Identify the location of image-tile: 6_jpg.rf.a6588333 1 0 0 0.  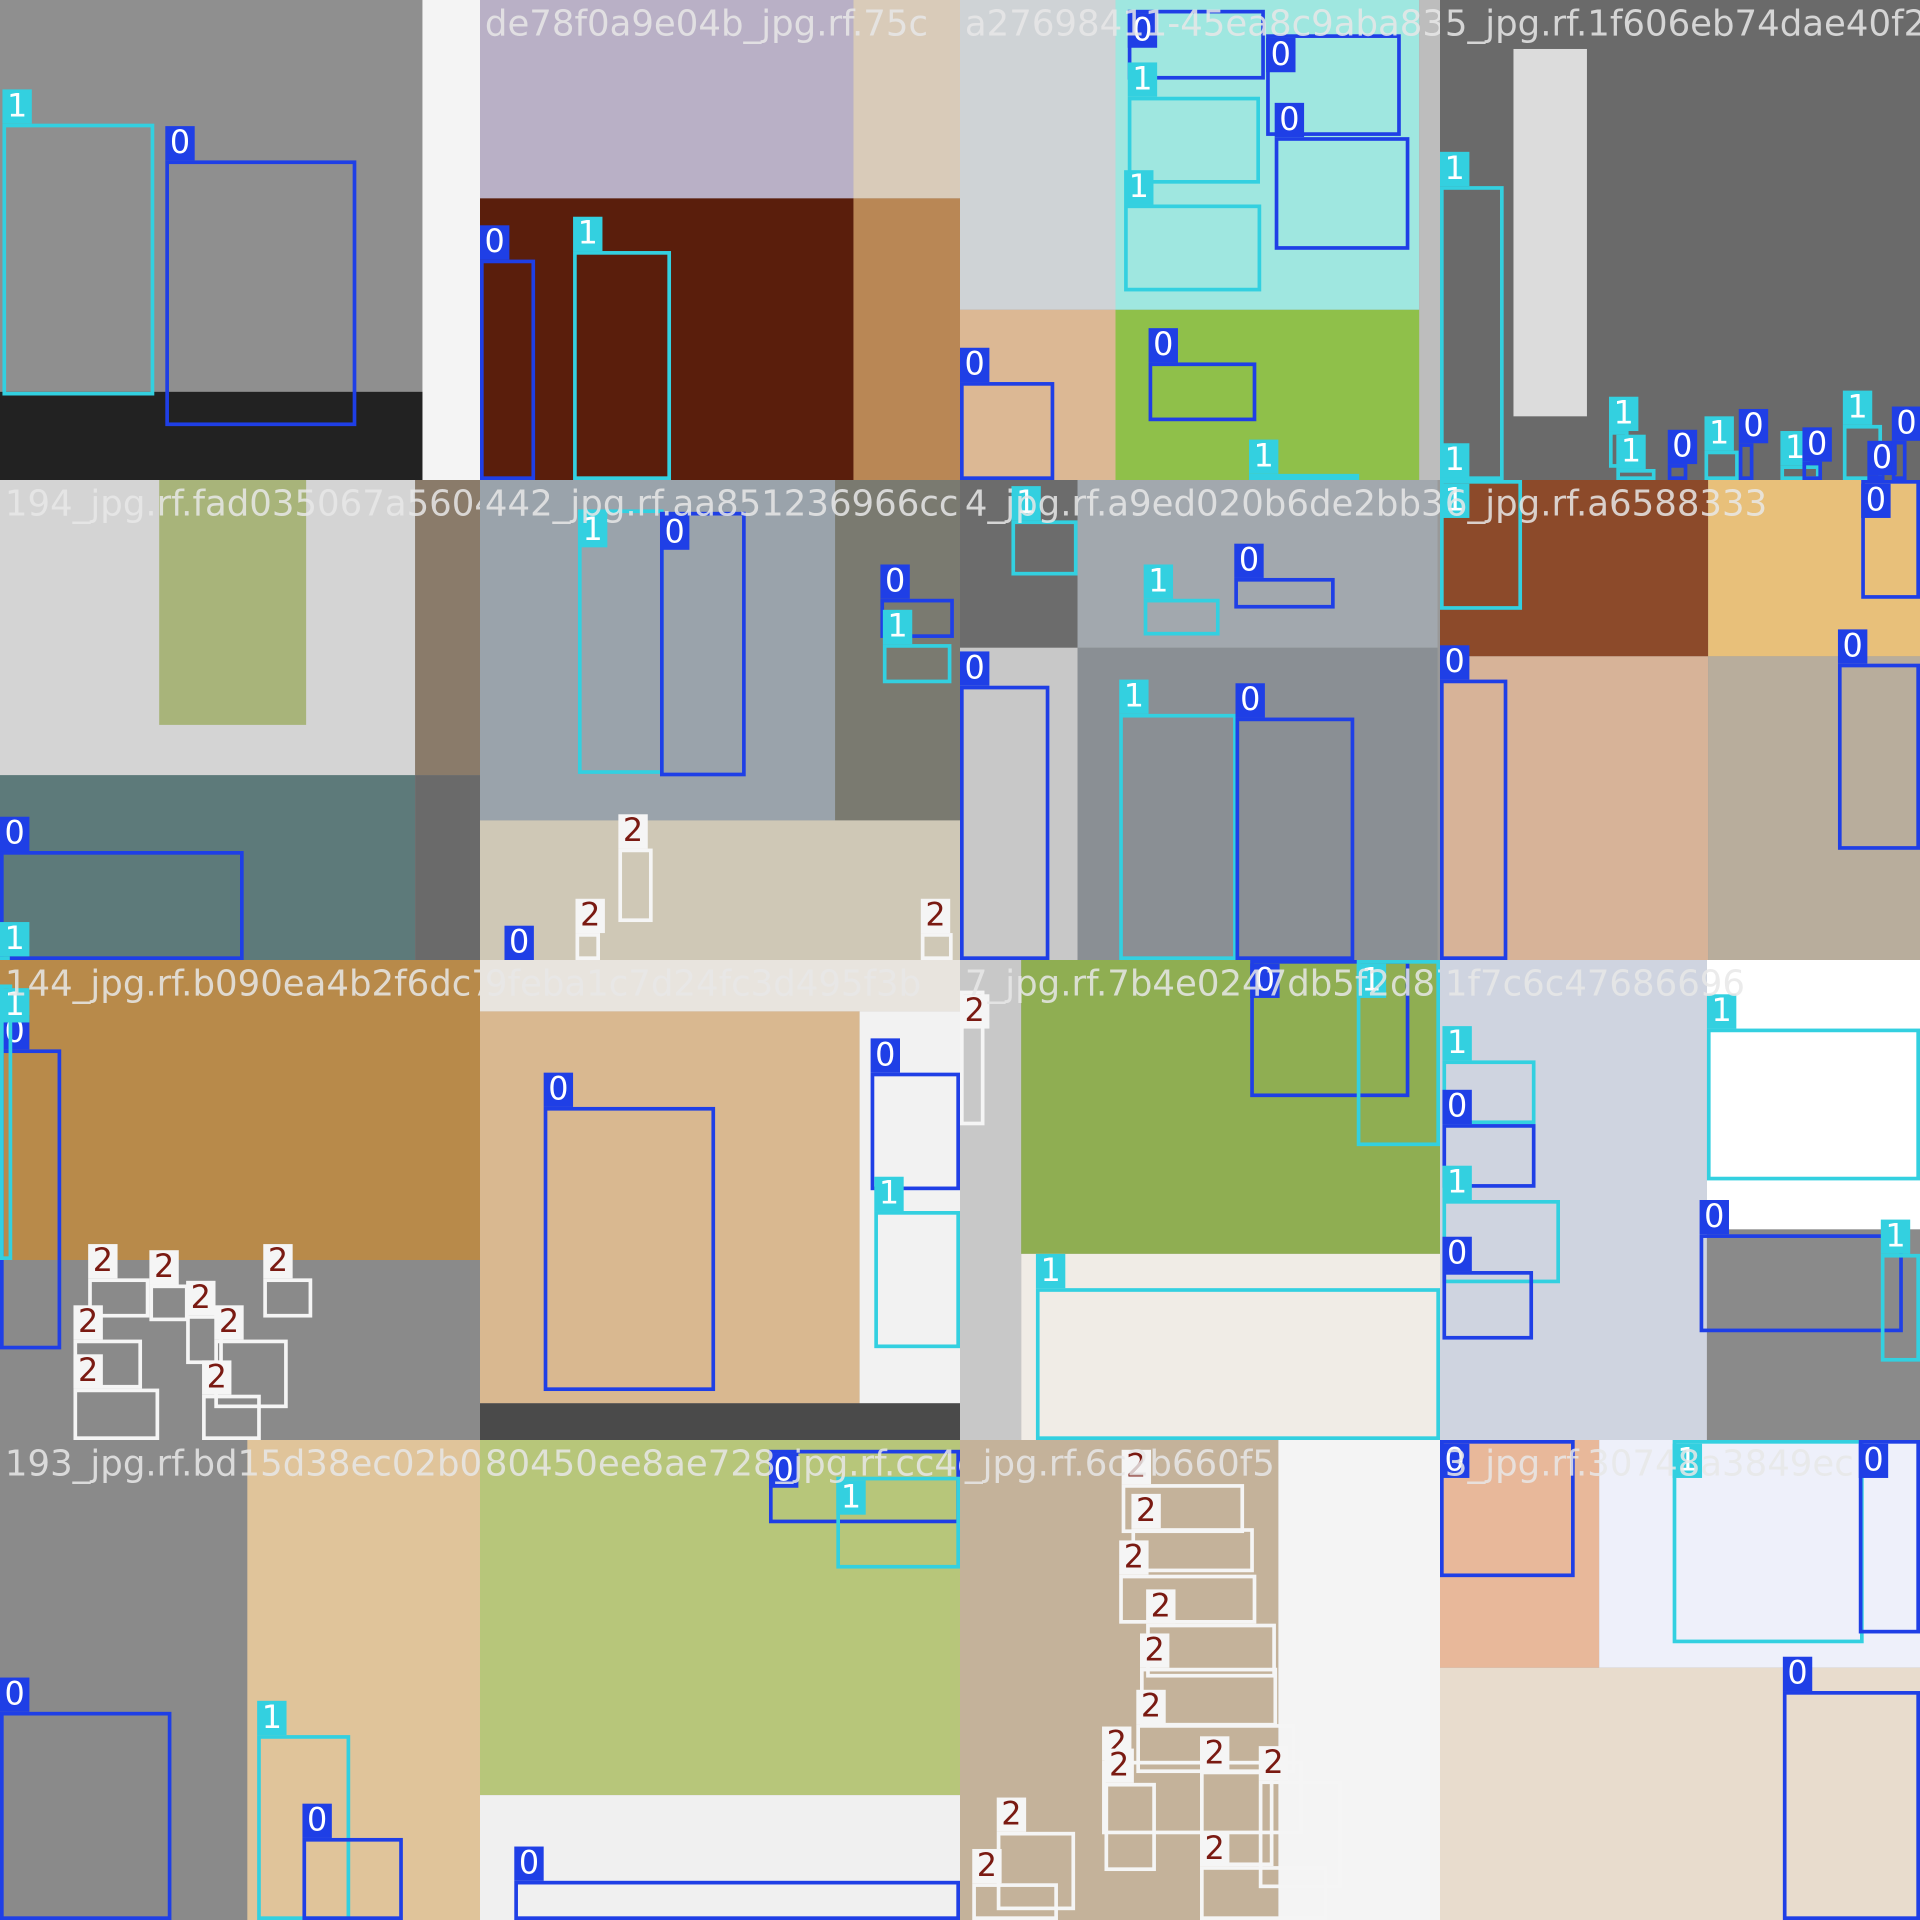
(1680, 720).